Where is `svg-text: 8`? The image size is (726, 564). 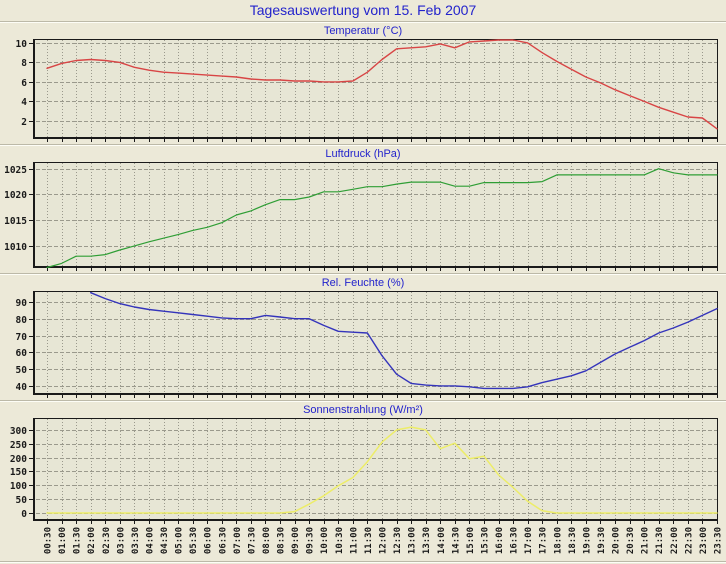 svg-text: 8 is located at coordinates (24, 63).